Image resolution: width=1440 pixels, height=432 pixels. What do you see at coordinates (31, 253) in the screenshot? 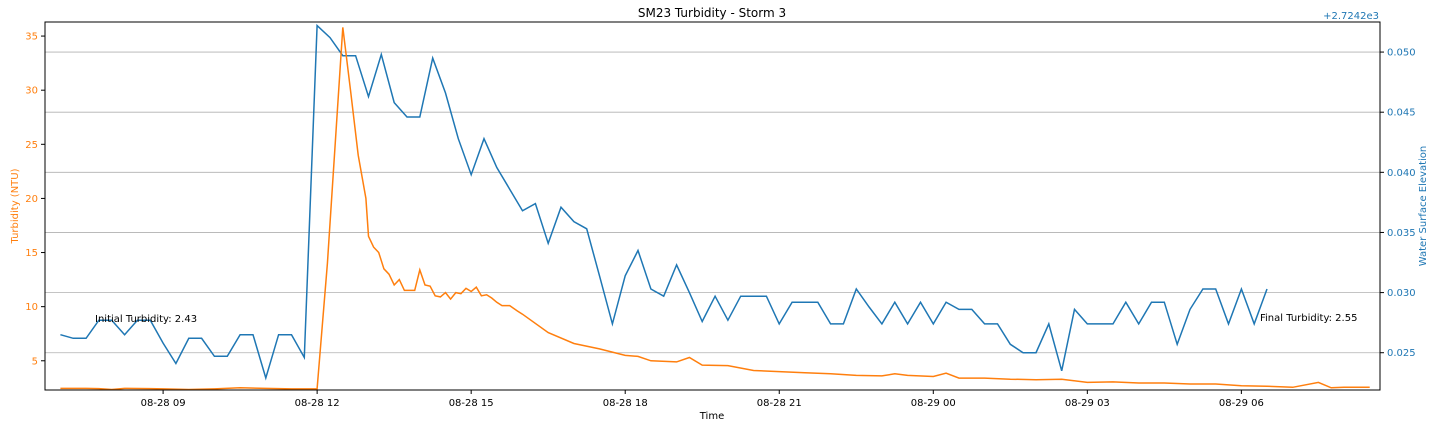
I see `left-tick-label: 15` at bounding box center [31, 253].